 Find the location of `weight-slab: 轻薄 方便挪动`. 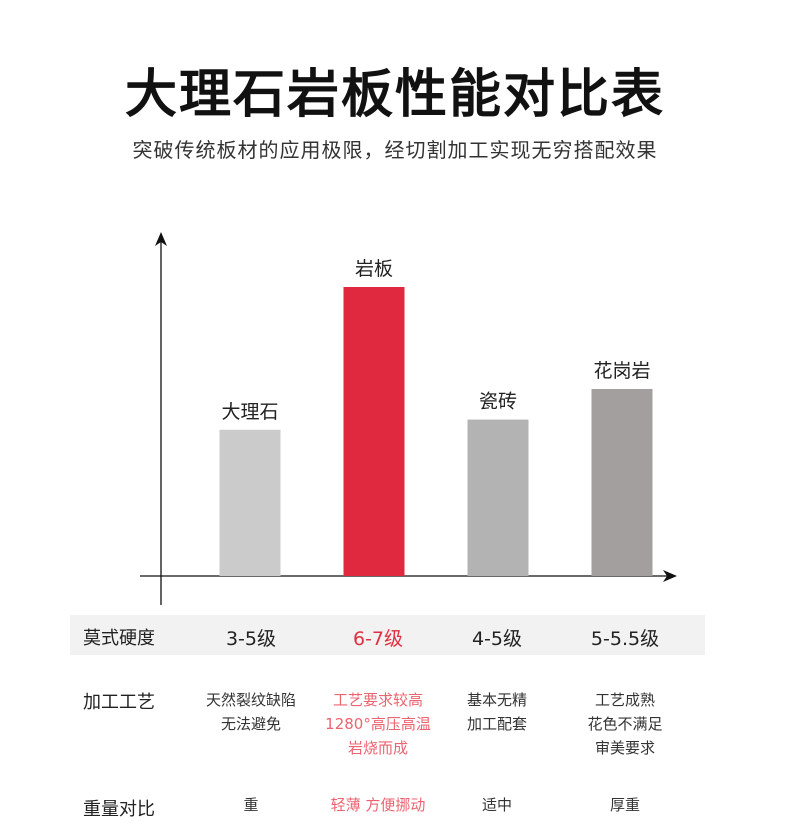

weight-slab: 轻薄 方便挪动 is located at coordinates (378, 805).